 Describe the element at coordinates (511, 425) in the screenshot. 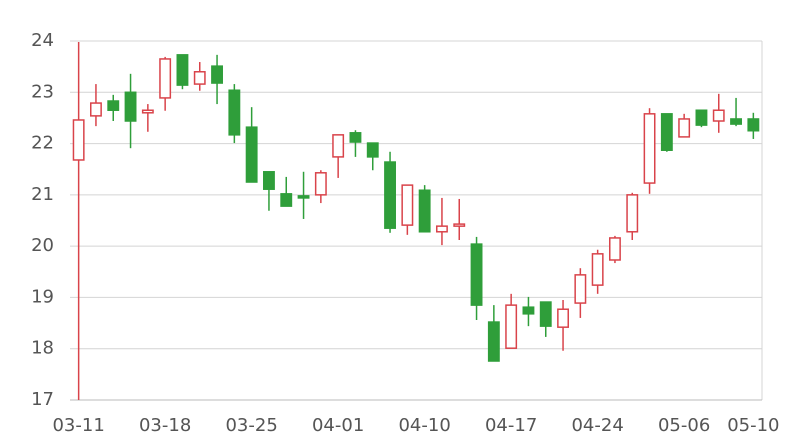

I see `x-tick-label: 04-17` at that location.